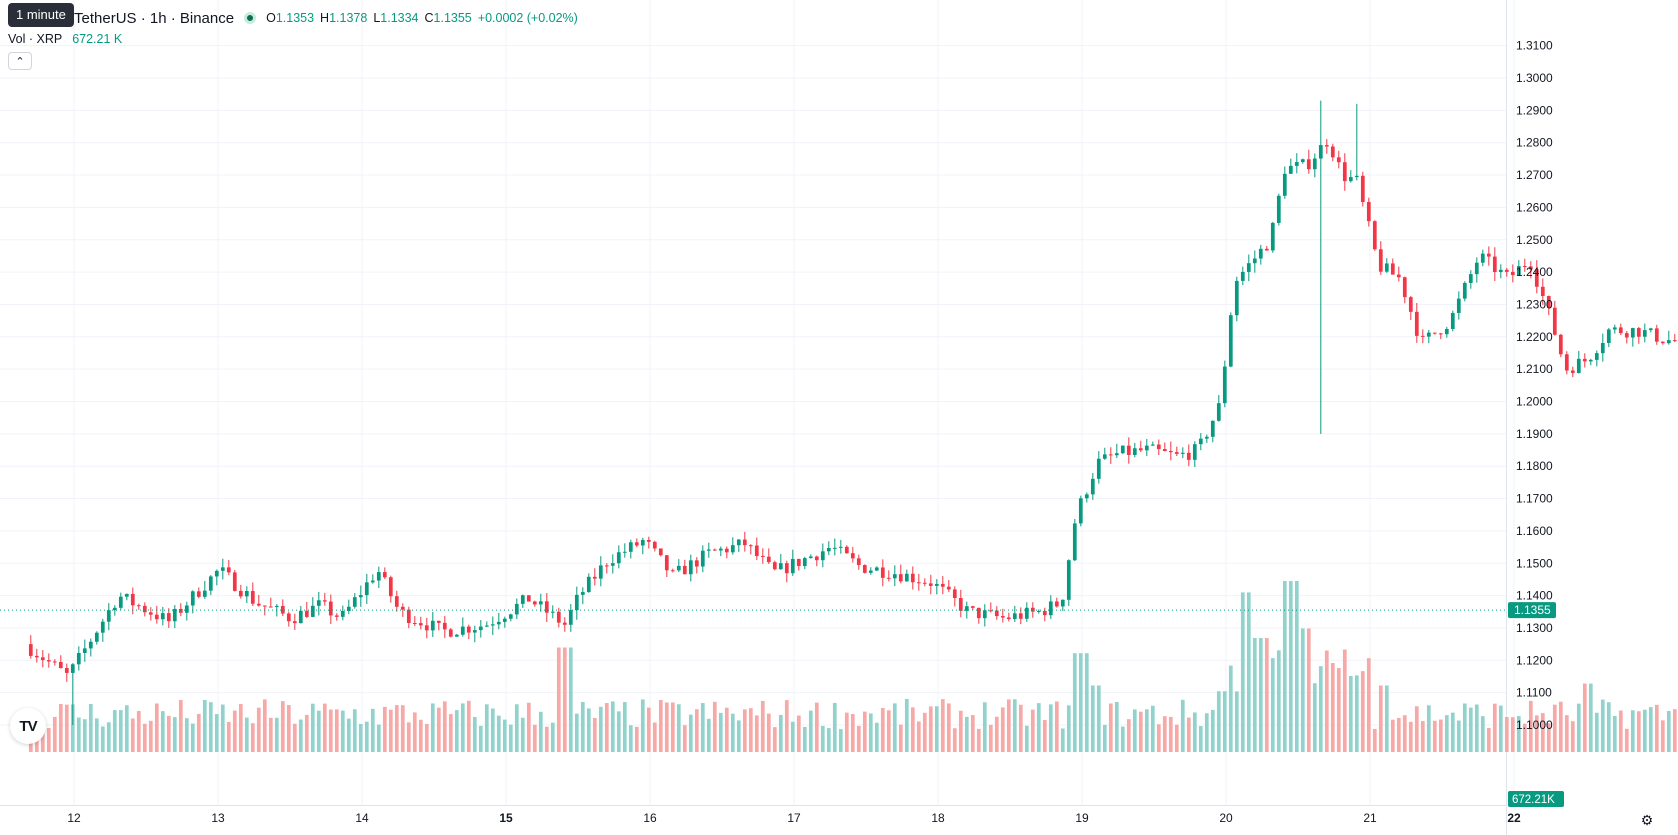 The height and width of the screenshot is (835, 1678). Describe the element at coordinates (1534, 304) in the screenshot. I see `price-tick-label: 1.2300` at that location.